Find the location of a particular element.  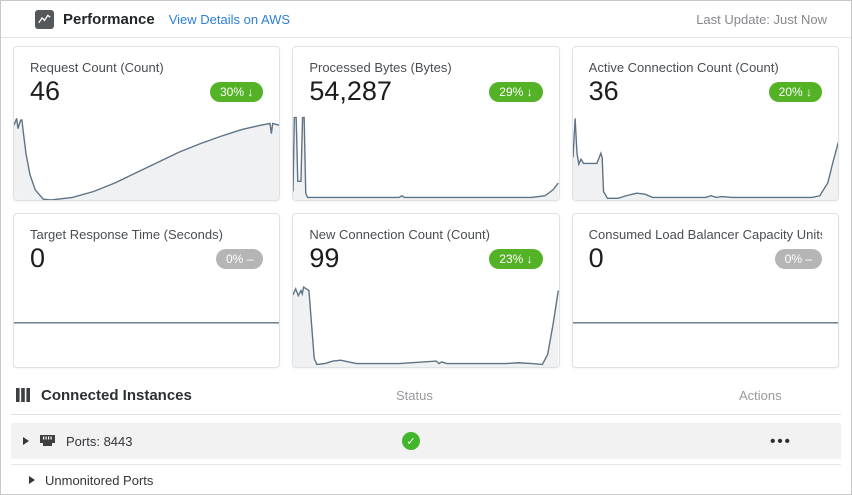

section-title: Connected Instances is located at coordinates (116, 395).